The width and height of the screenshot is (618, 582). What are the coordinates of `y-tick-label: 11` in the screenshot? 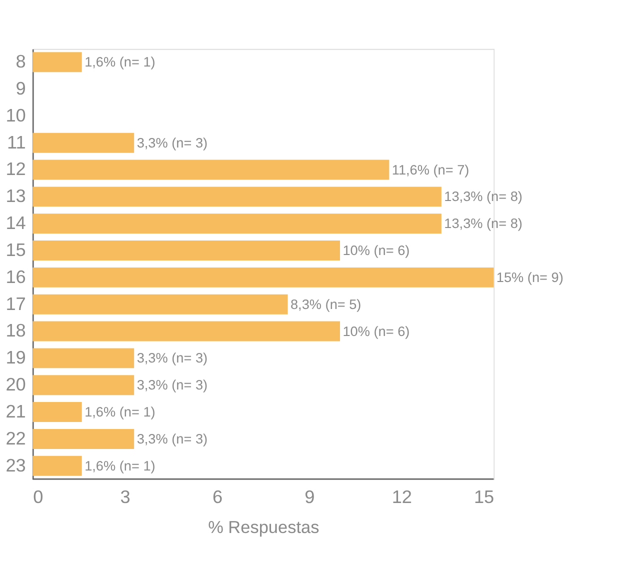 It's located at (16, 142).